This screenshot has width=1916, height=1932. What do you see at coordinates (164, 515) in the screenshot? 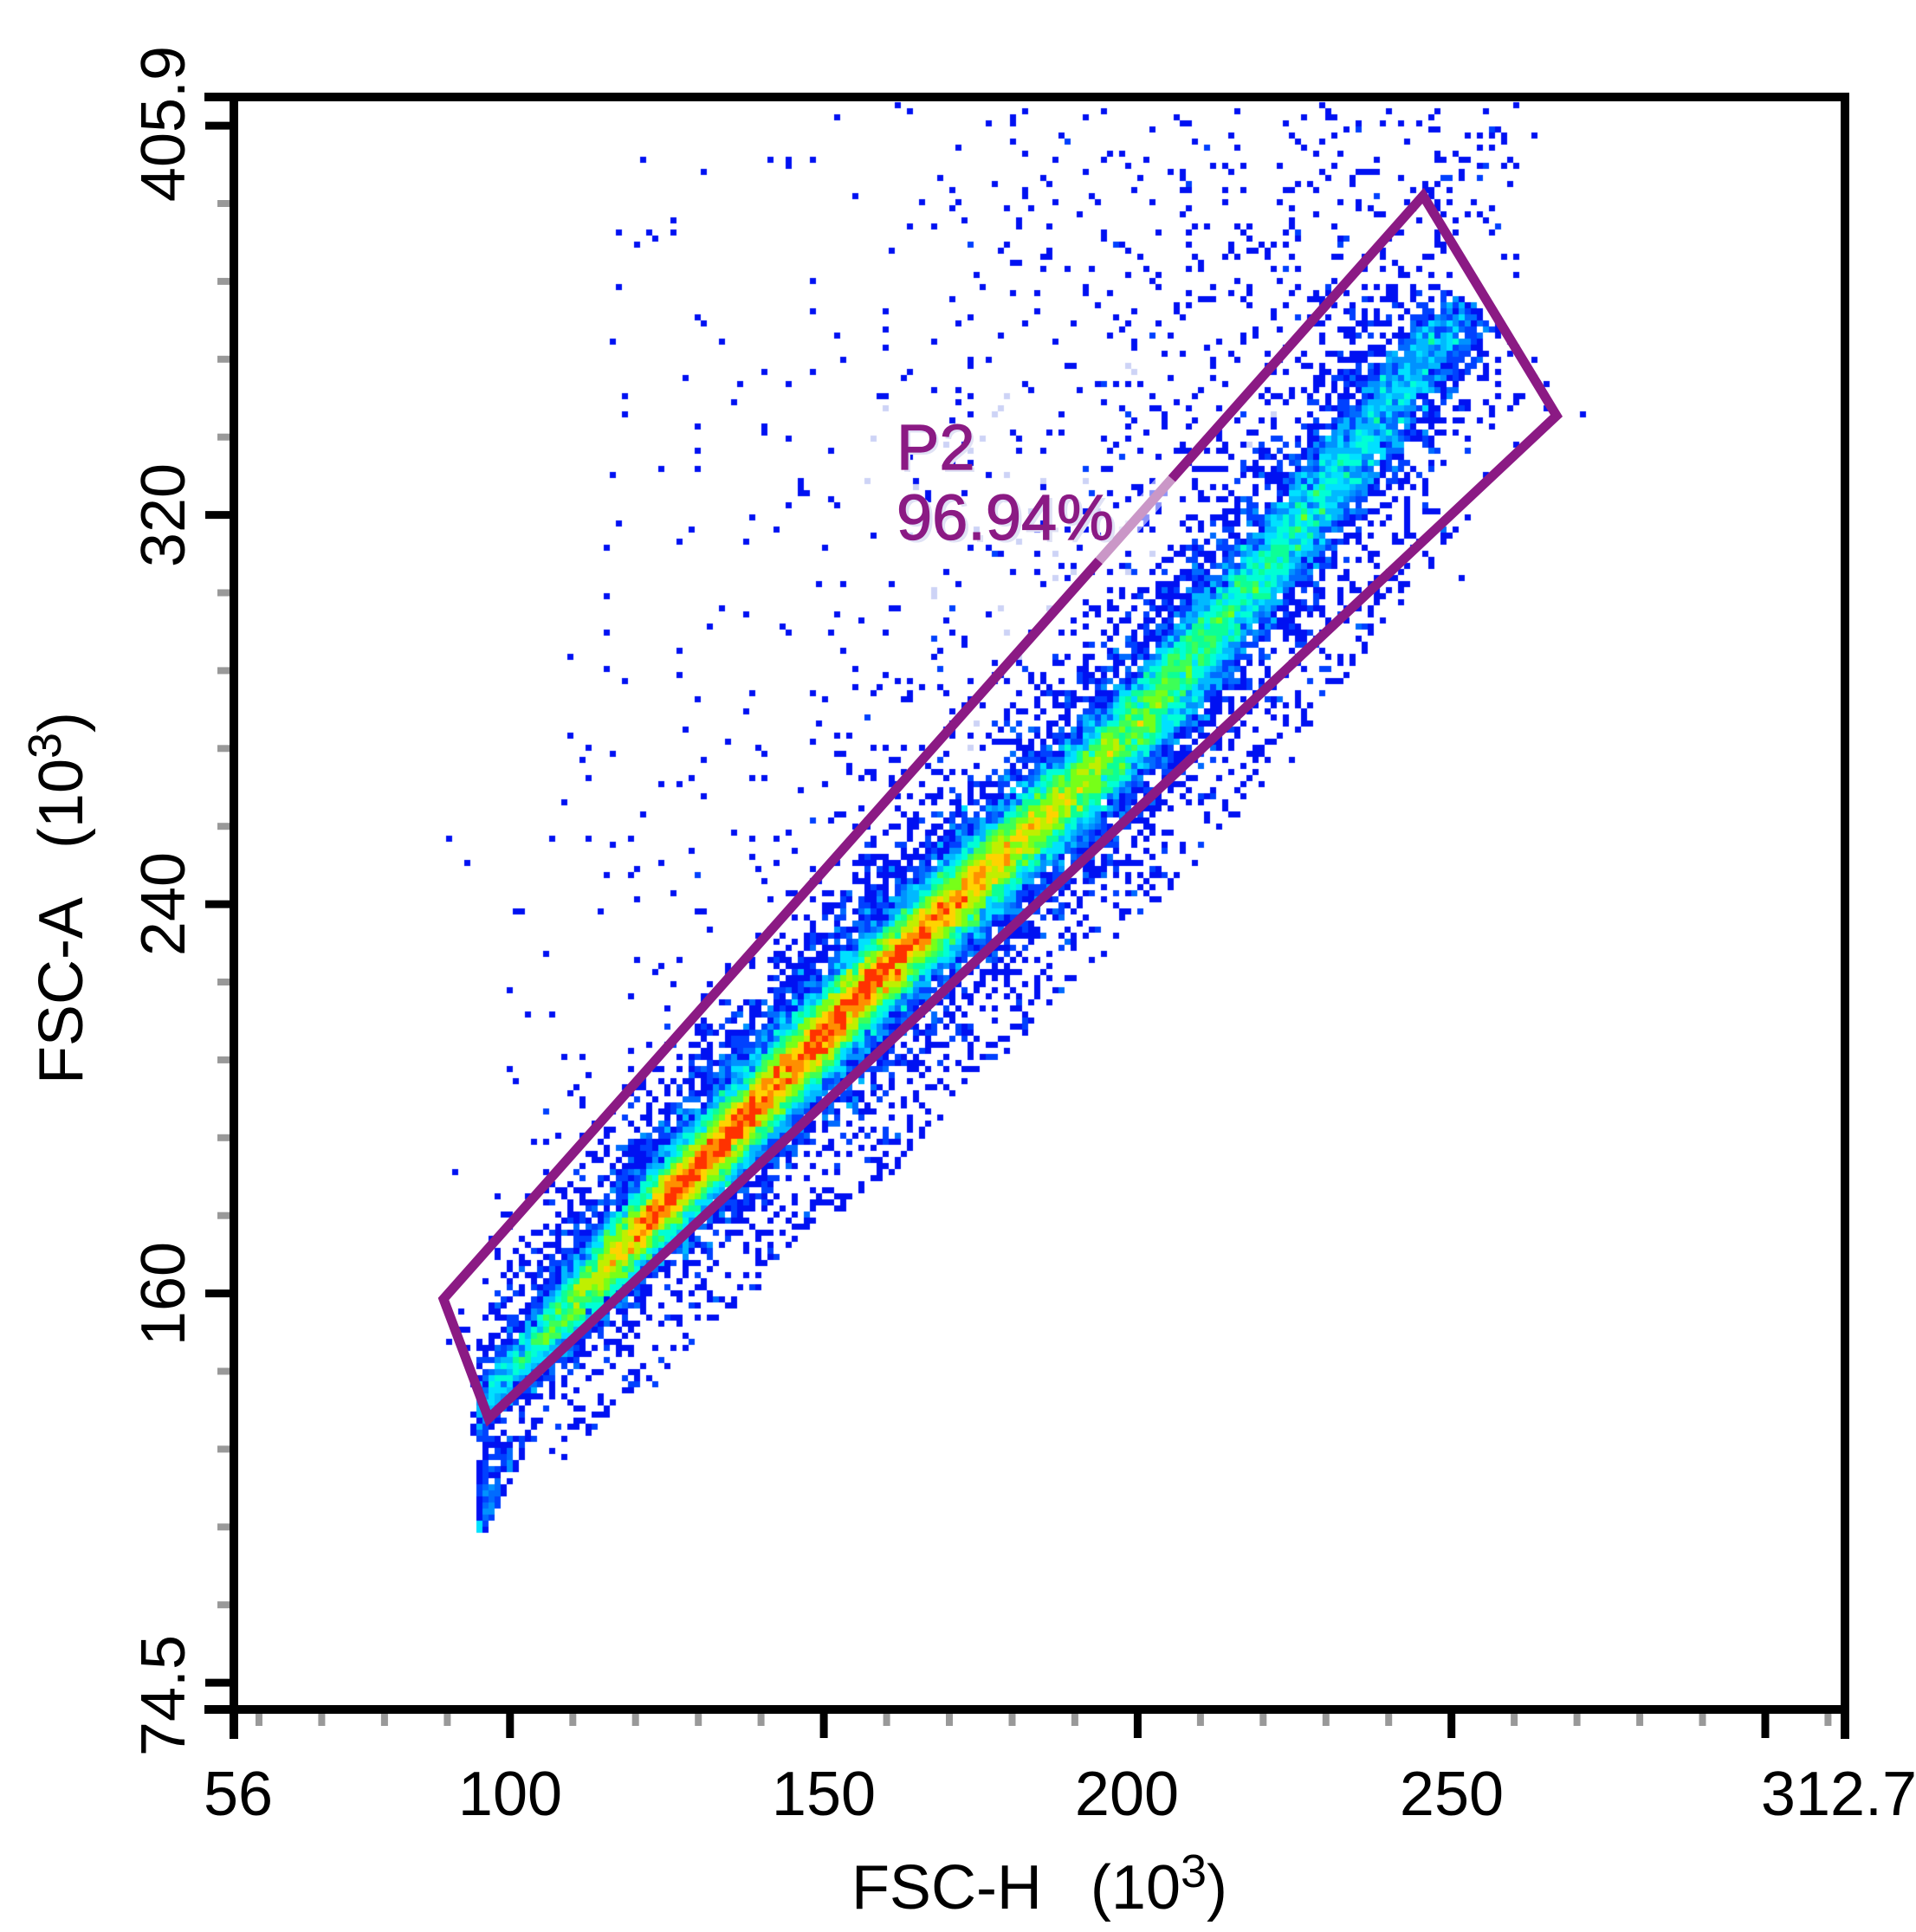
I see `svg-text: 320` at bounding box center [164, 515].